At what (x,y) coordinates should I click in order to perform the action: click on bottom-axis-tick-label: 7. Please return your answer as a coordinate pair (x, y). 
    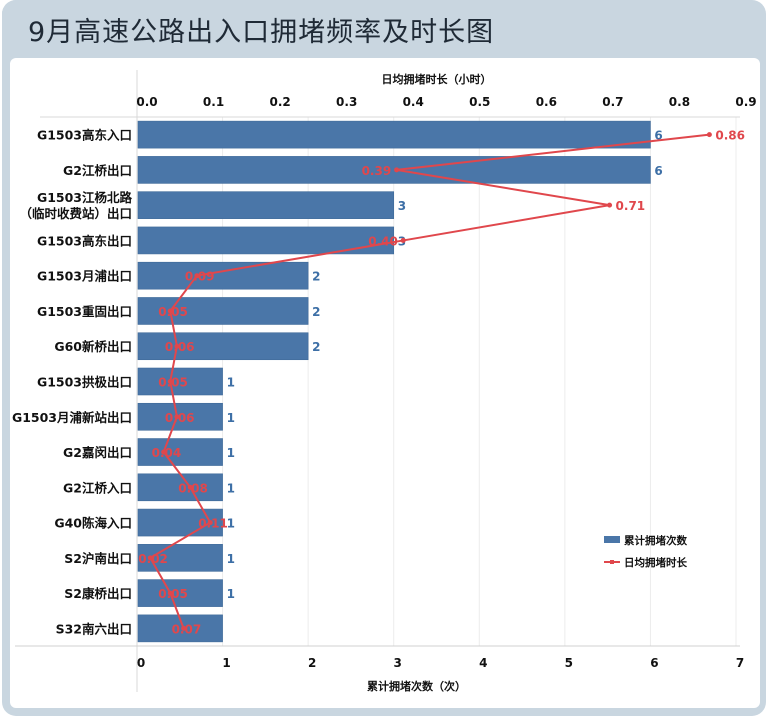
    Looking at the image, I should click on (740, 663).